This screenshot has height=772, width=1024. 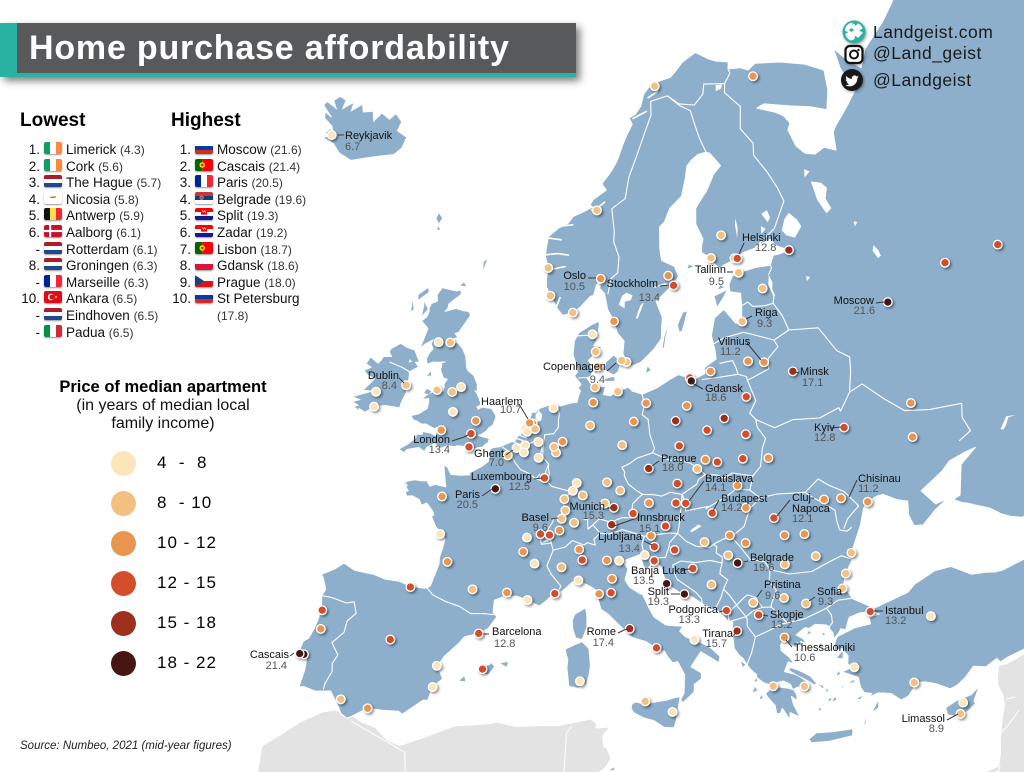 What do you see at coordinates (502, 402) in the screenshot?
I see `svg-text: Haarlem` at bounding box center [502, 402].